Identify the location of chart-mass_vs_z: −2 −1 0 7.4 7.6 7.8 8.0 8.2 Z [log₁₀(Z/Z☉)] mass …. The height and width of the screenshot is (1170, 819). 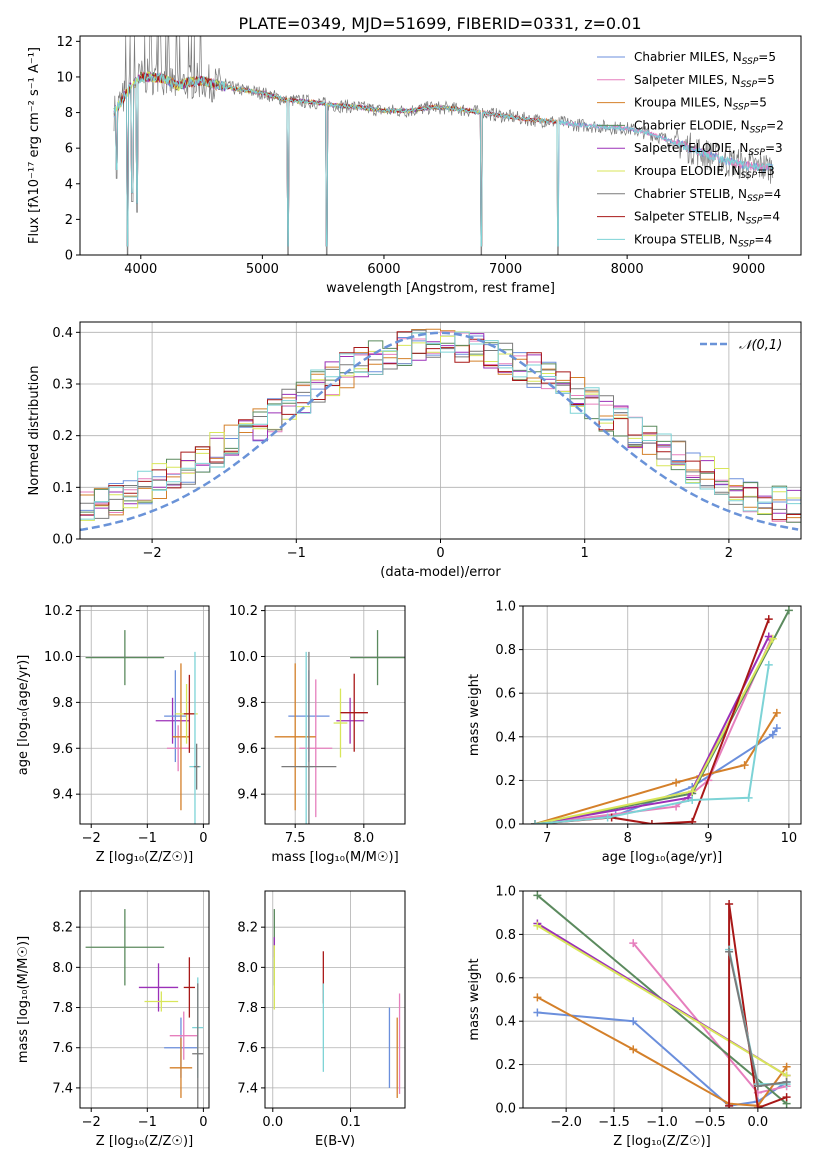
(113, 1019).